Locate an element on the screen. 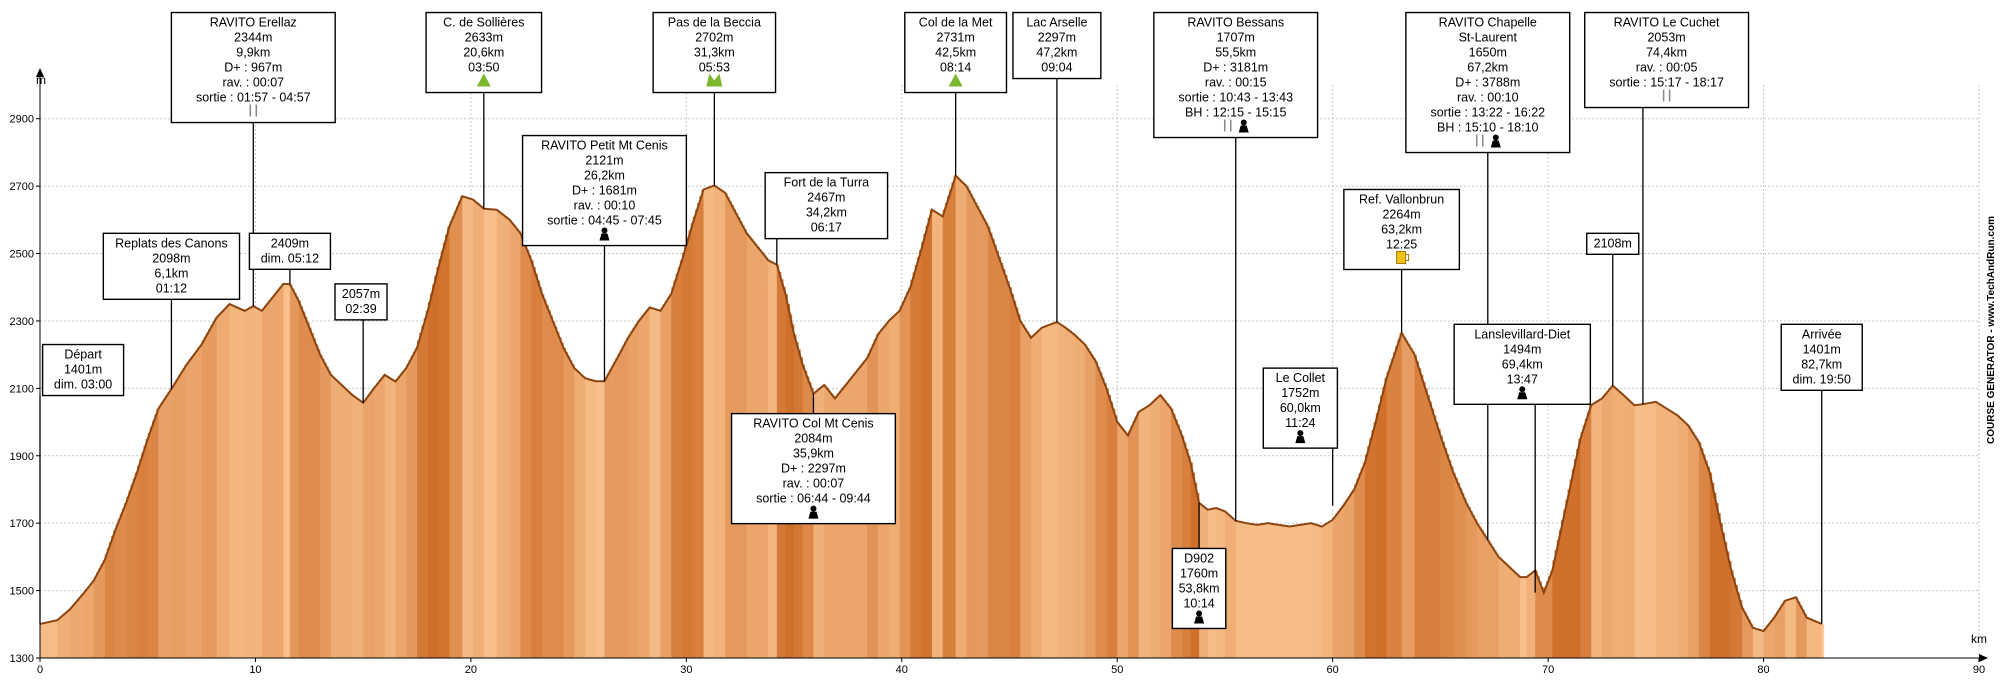 The height and width of the screenshot is (680, 2000). person-head is located at coordinates (1199, 613).